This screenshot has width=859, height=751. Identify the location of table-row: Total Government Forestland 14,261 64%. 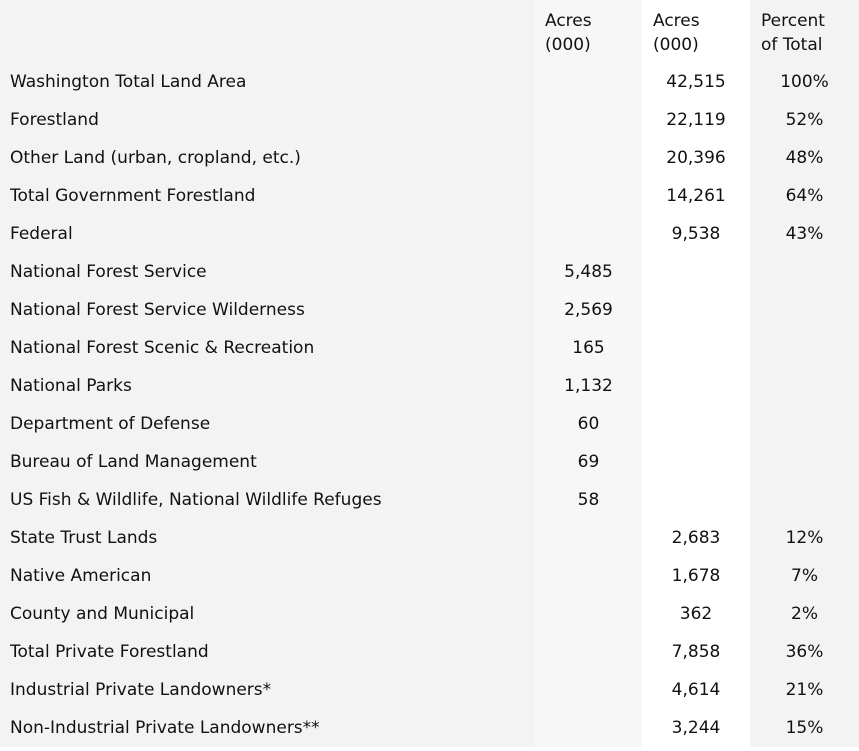
(429, 196).